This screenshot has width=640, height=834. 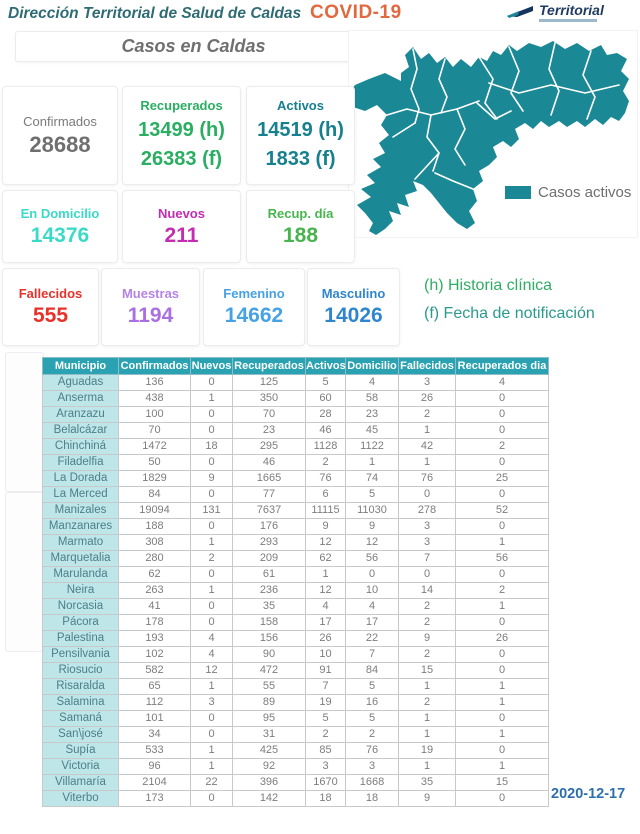 I want to click on column-header: Municipio, so click(x=80, y=366).